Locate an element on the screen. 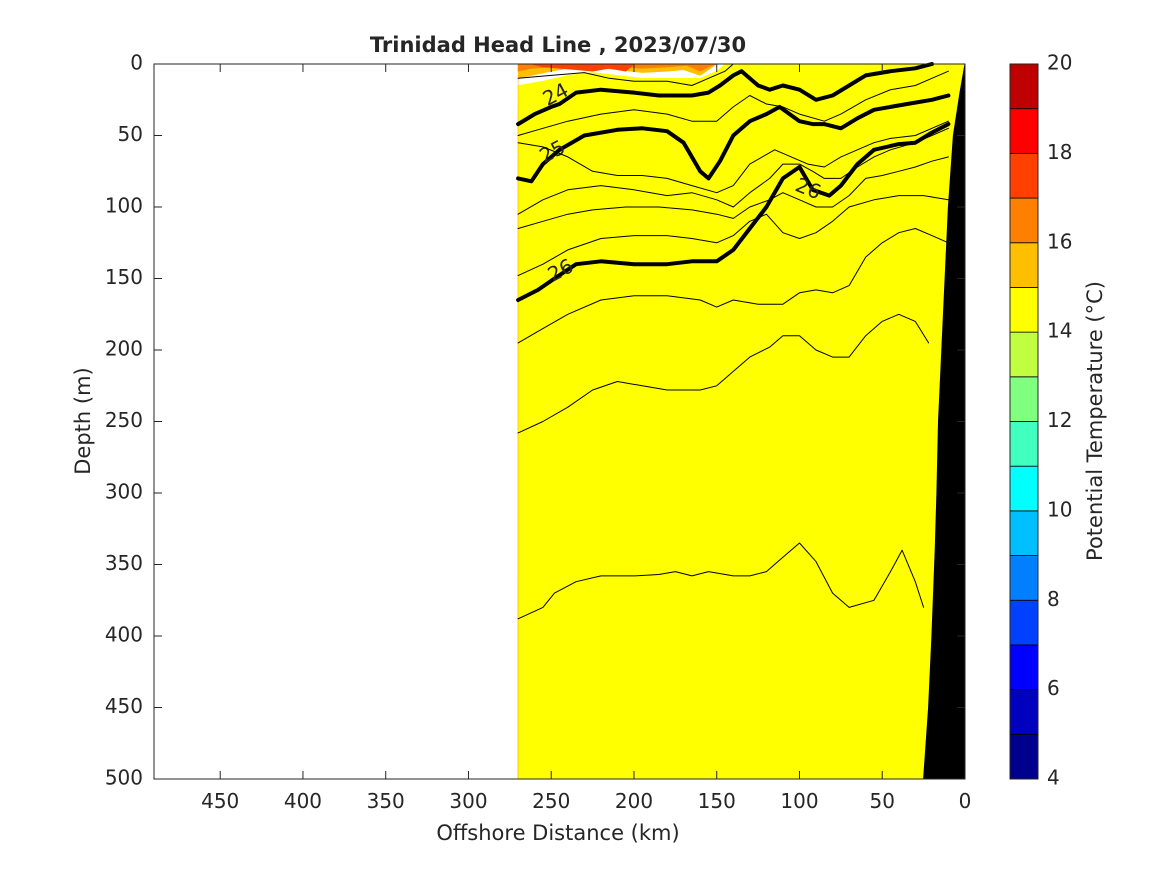 The image size is (1167, 880). x-tick-label: 300 is located at coordinates (468, 801).